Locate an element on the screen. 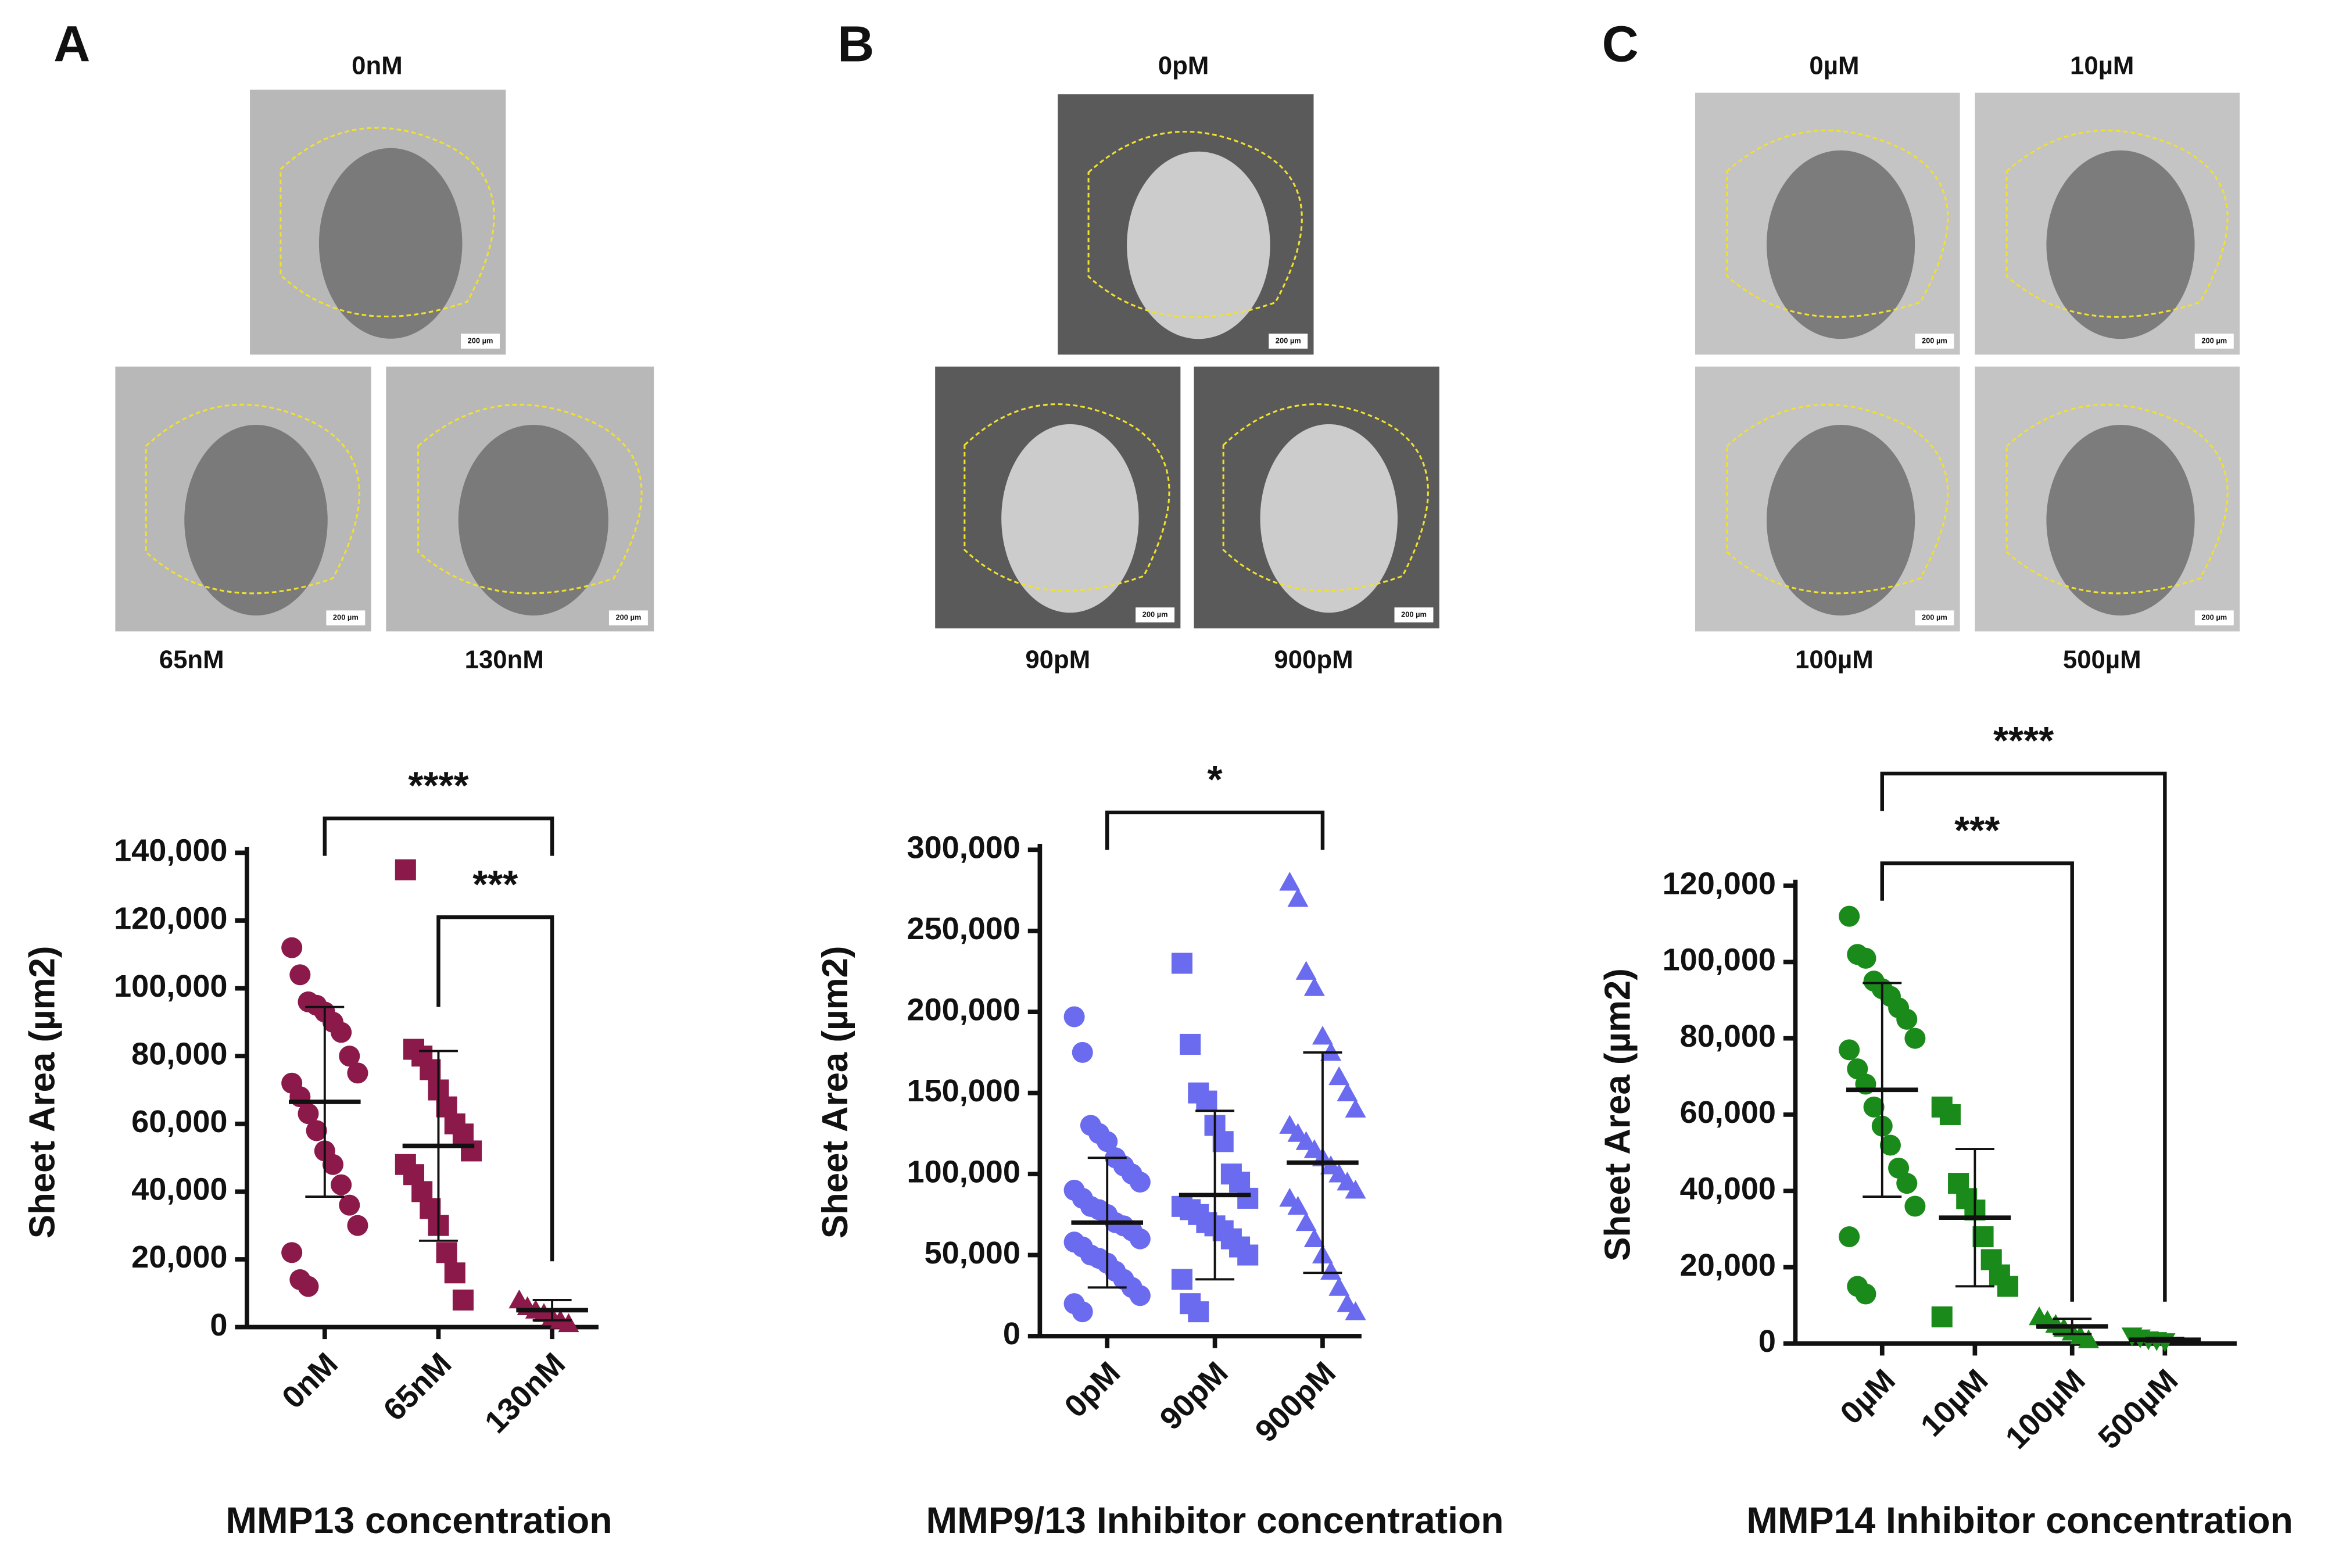 This screenshot has height=1568, width=2346. y-tick-label: 60,000 is located at coordinates (179, 1121).